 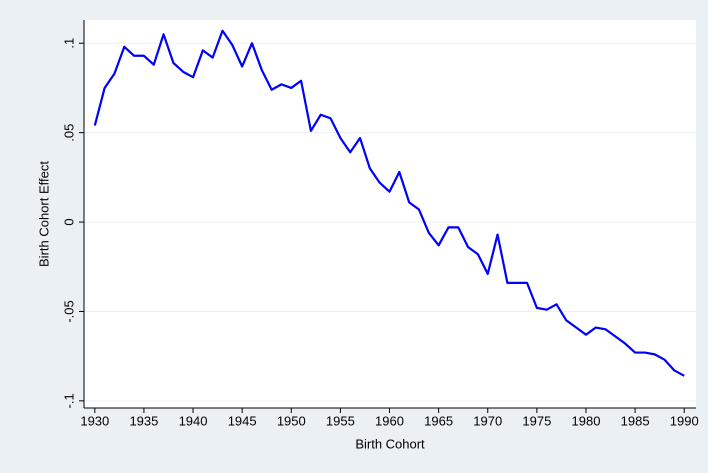 I want to click on x-tick-label: 1985, so click(x=635, y=420).